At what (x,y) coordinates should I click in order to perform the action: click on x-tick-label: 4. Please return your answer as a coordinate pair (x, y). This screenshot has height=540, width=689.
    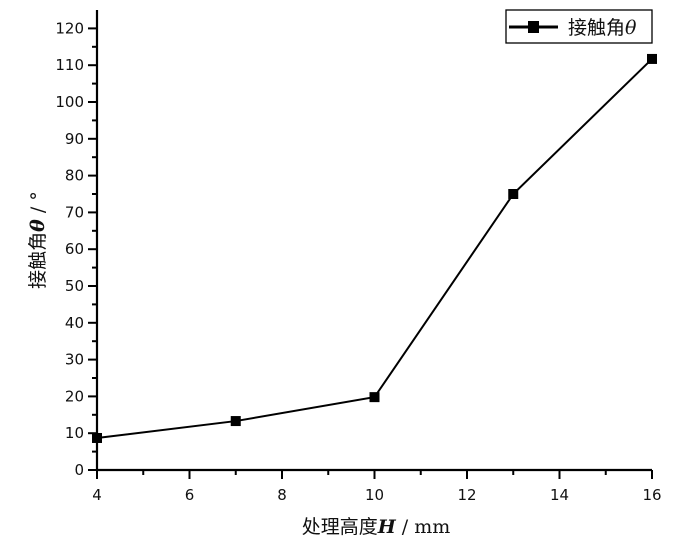
    Looking at the image, I should click on (97, 495).